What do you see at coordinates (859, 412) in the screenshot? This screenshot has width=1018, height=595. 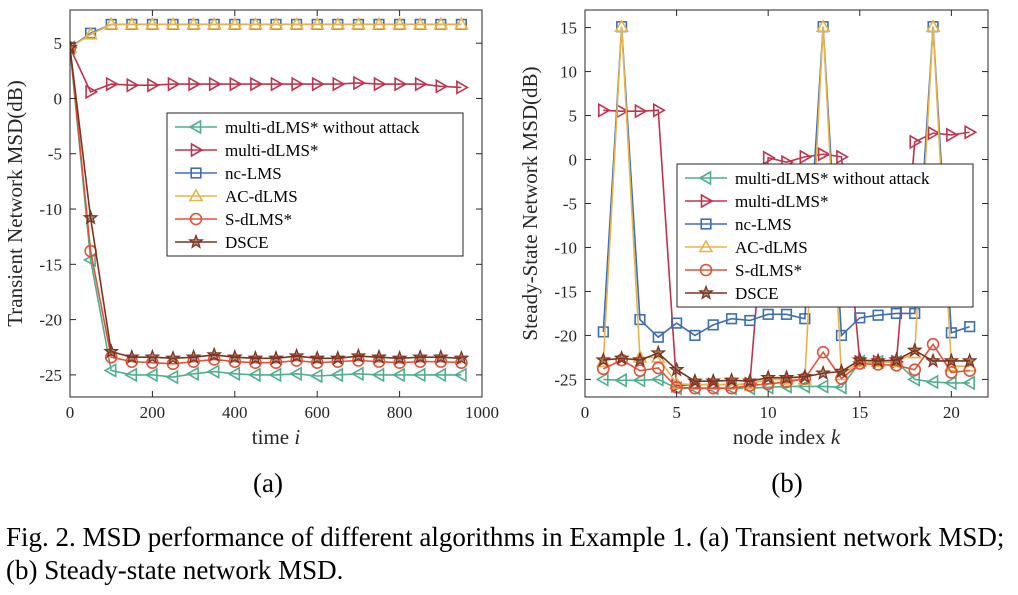 I see `x-tick-label: 15` at bounding box center [859, 412].